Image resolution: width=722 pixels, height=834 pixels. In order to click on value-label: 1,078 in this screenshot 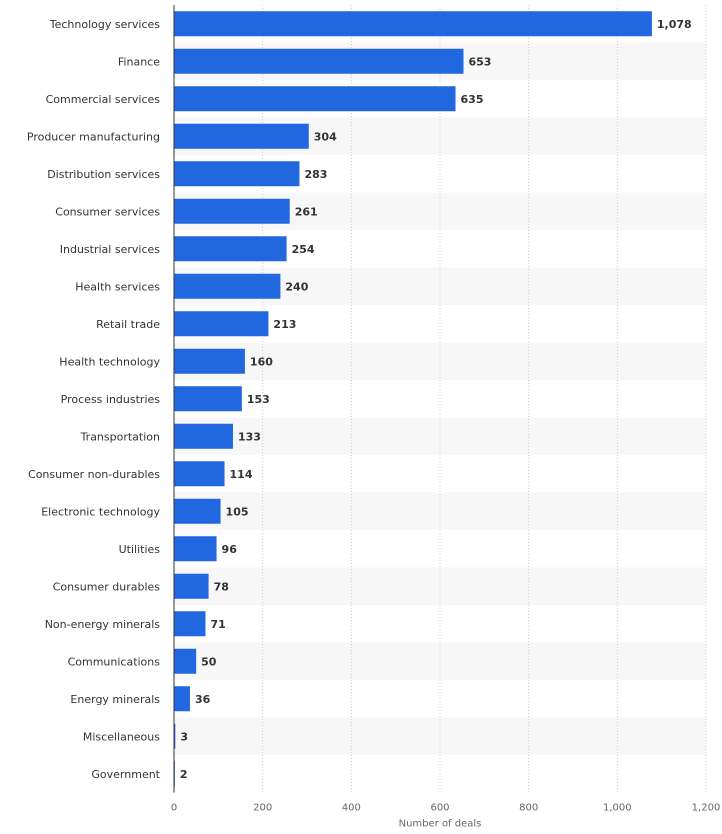, I will do `click(674, 24)`.